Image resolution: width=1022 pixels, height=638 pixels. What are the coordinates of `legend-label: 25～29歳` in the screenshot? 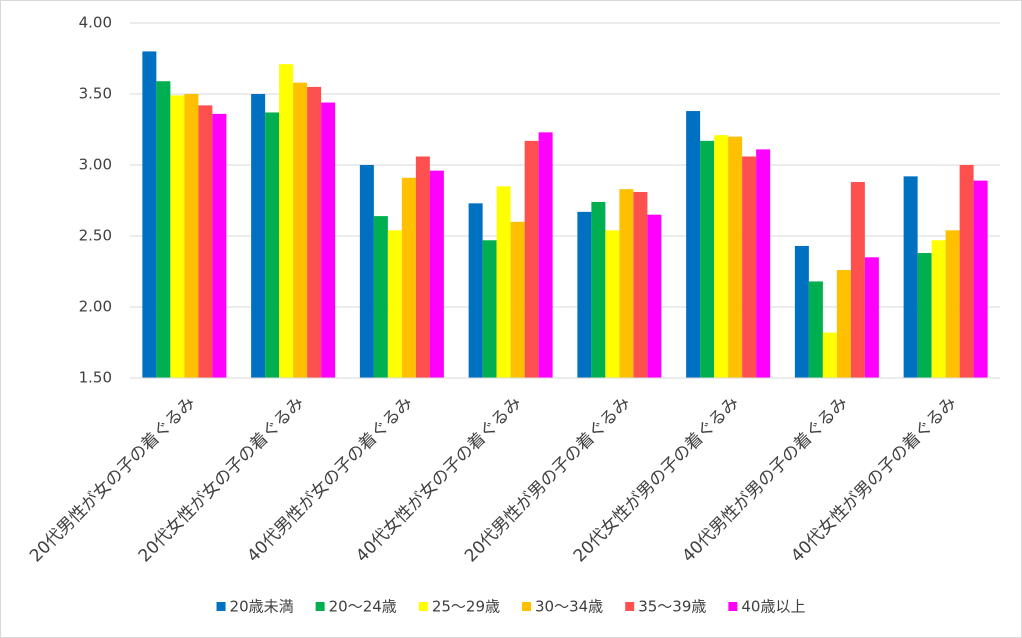 It's located at (466, 607).